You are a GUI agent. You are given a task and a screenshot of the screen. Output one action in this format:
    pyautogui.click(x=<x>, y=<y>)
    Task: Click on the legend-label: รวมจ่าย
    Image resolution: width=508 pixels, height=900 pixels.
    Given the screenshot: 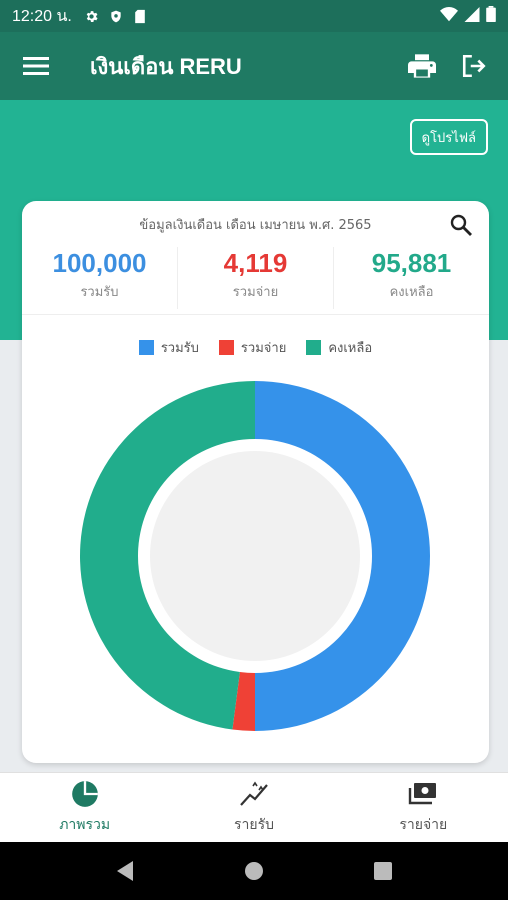 What is the action you would take?
    pyautogui.click(x=263, y=348)
    